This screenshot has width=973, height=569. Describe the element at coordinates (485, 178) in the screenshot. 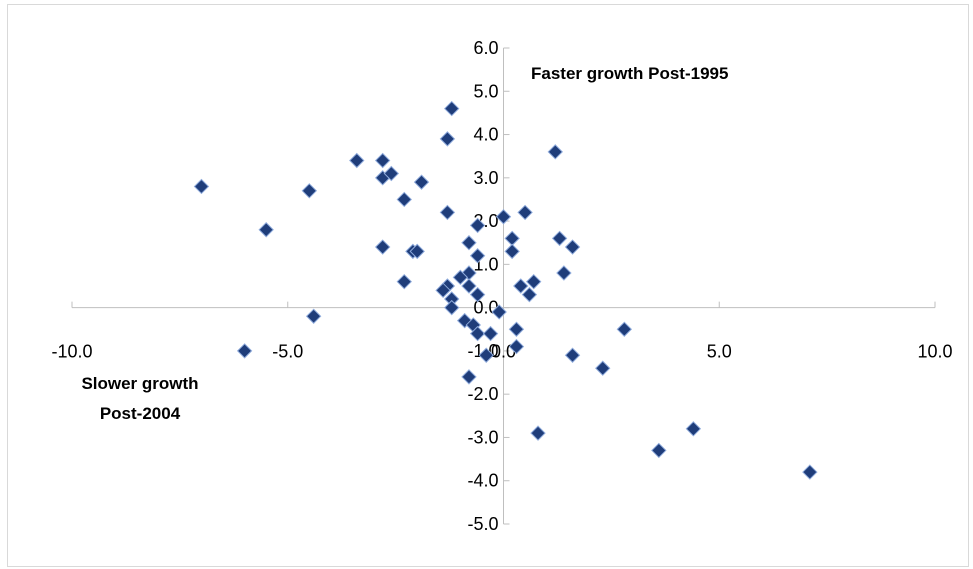

I see `y-tick-label: 3.0` at that location.